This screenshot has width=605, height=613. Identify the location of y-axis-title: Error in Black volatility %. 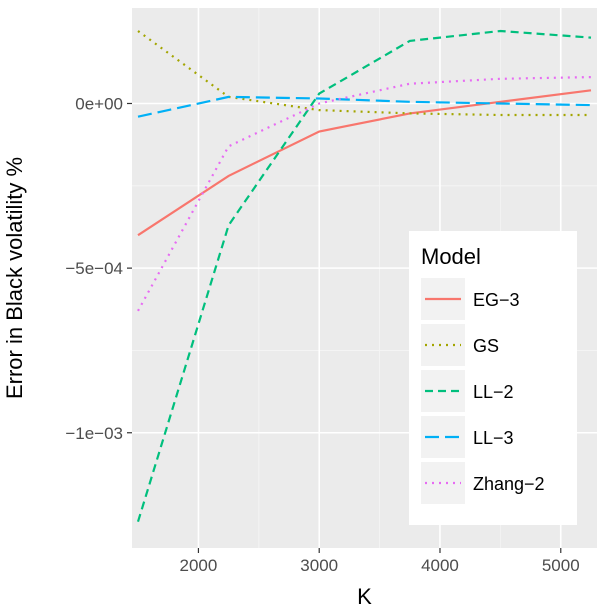
(14, 278).